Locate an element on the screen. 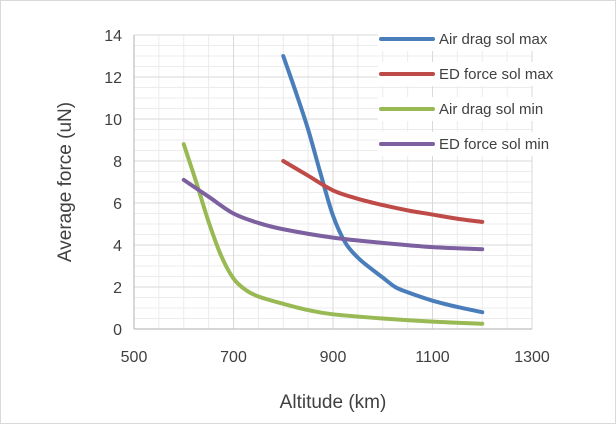 This screenshot has width=616, height=425. y-tick-label: 0 is located at coordinates (117, 330).